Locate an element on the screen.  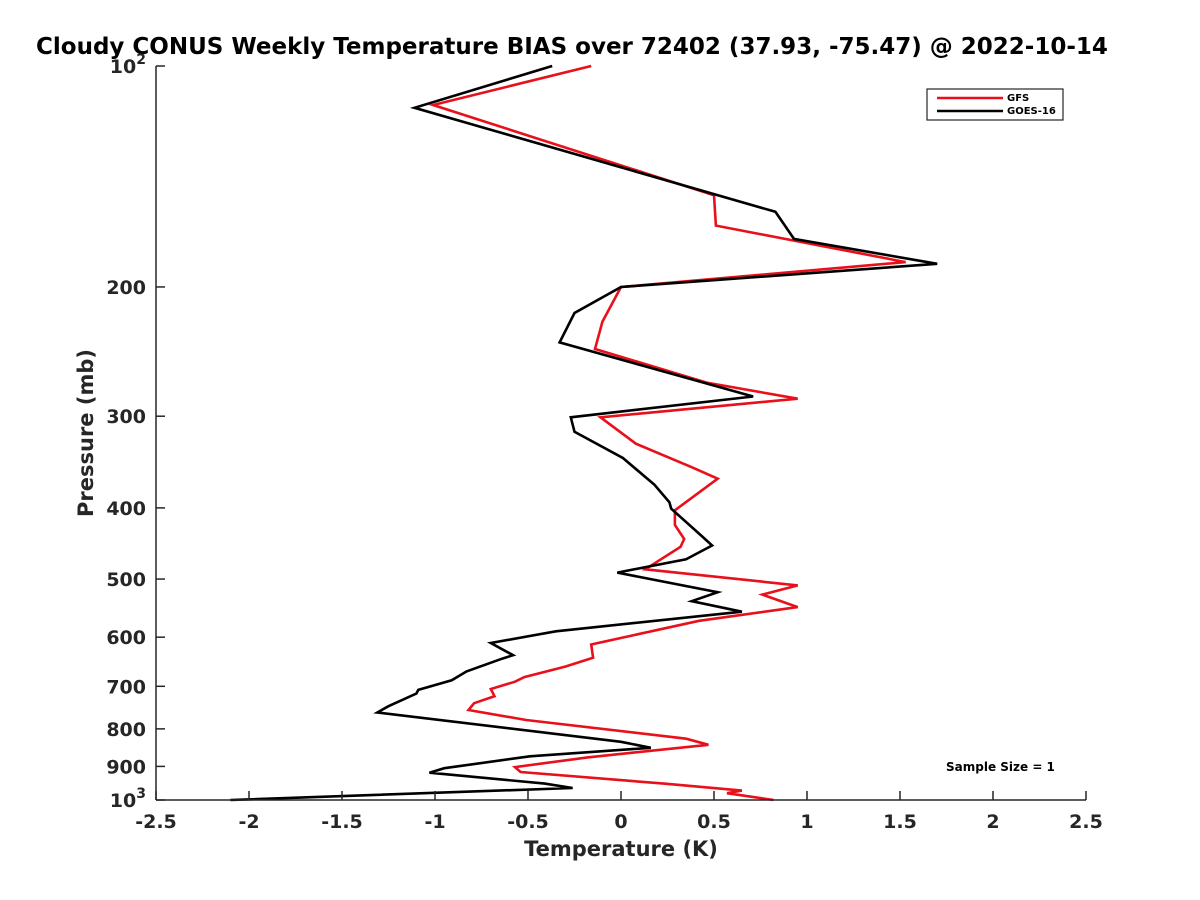
sample-size-annotation: Sample Size = 1 is located at coordinates (1000, 767).